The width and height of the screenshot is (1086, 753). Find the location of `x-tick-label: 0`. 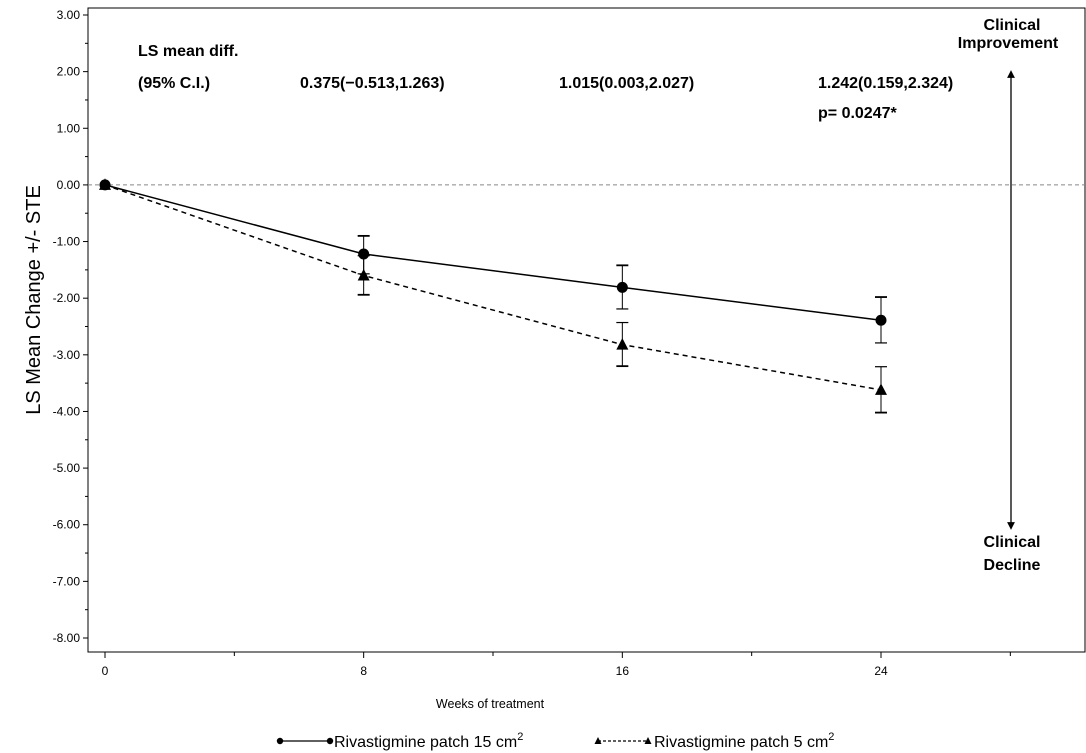

x-tick-label: 0 is located at coordinates (105, 671).